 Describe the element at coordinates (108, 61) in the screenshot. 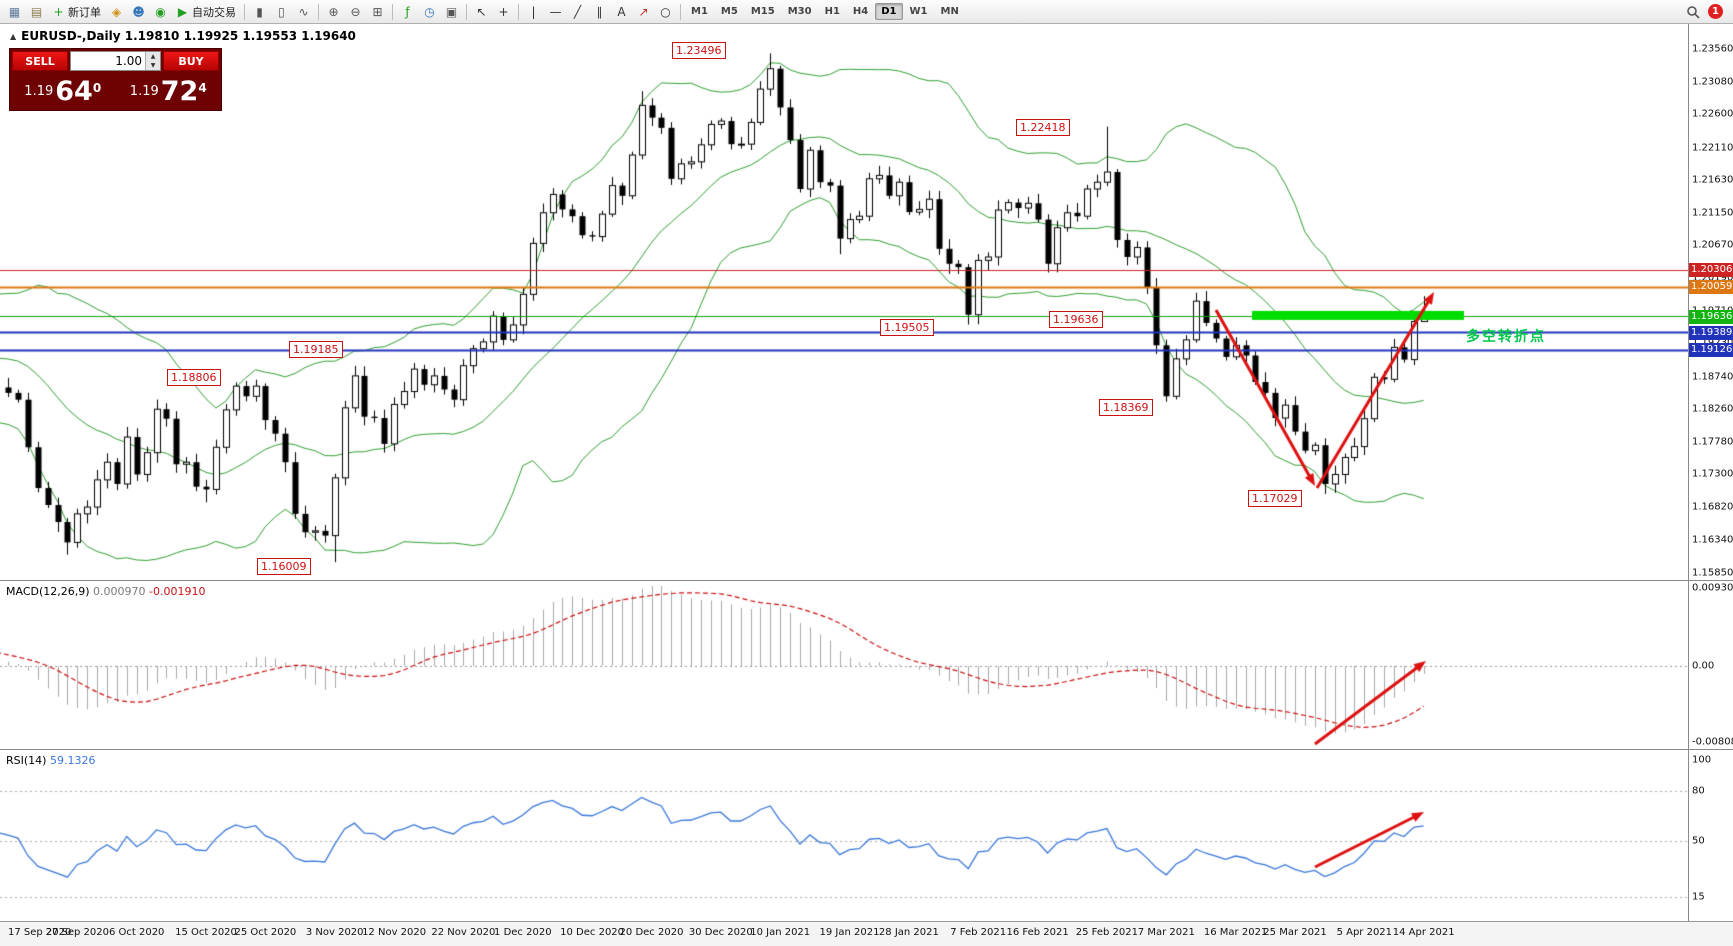

I see `volume-input` at that location.